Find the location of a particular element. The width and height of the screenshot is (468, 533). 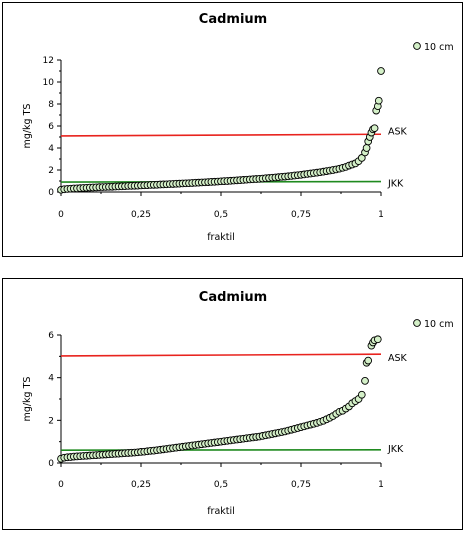

y-tick-label: 8 is located at coordinates (51, 105).